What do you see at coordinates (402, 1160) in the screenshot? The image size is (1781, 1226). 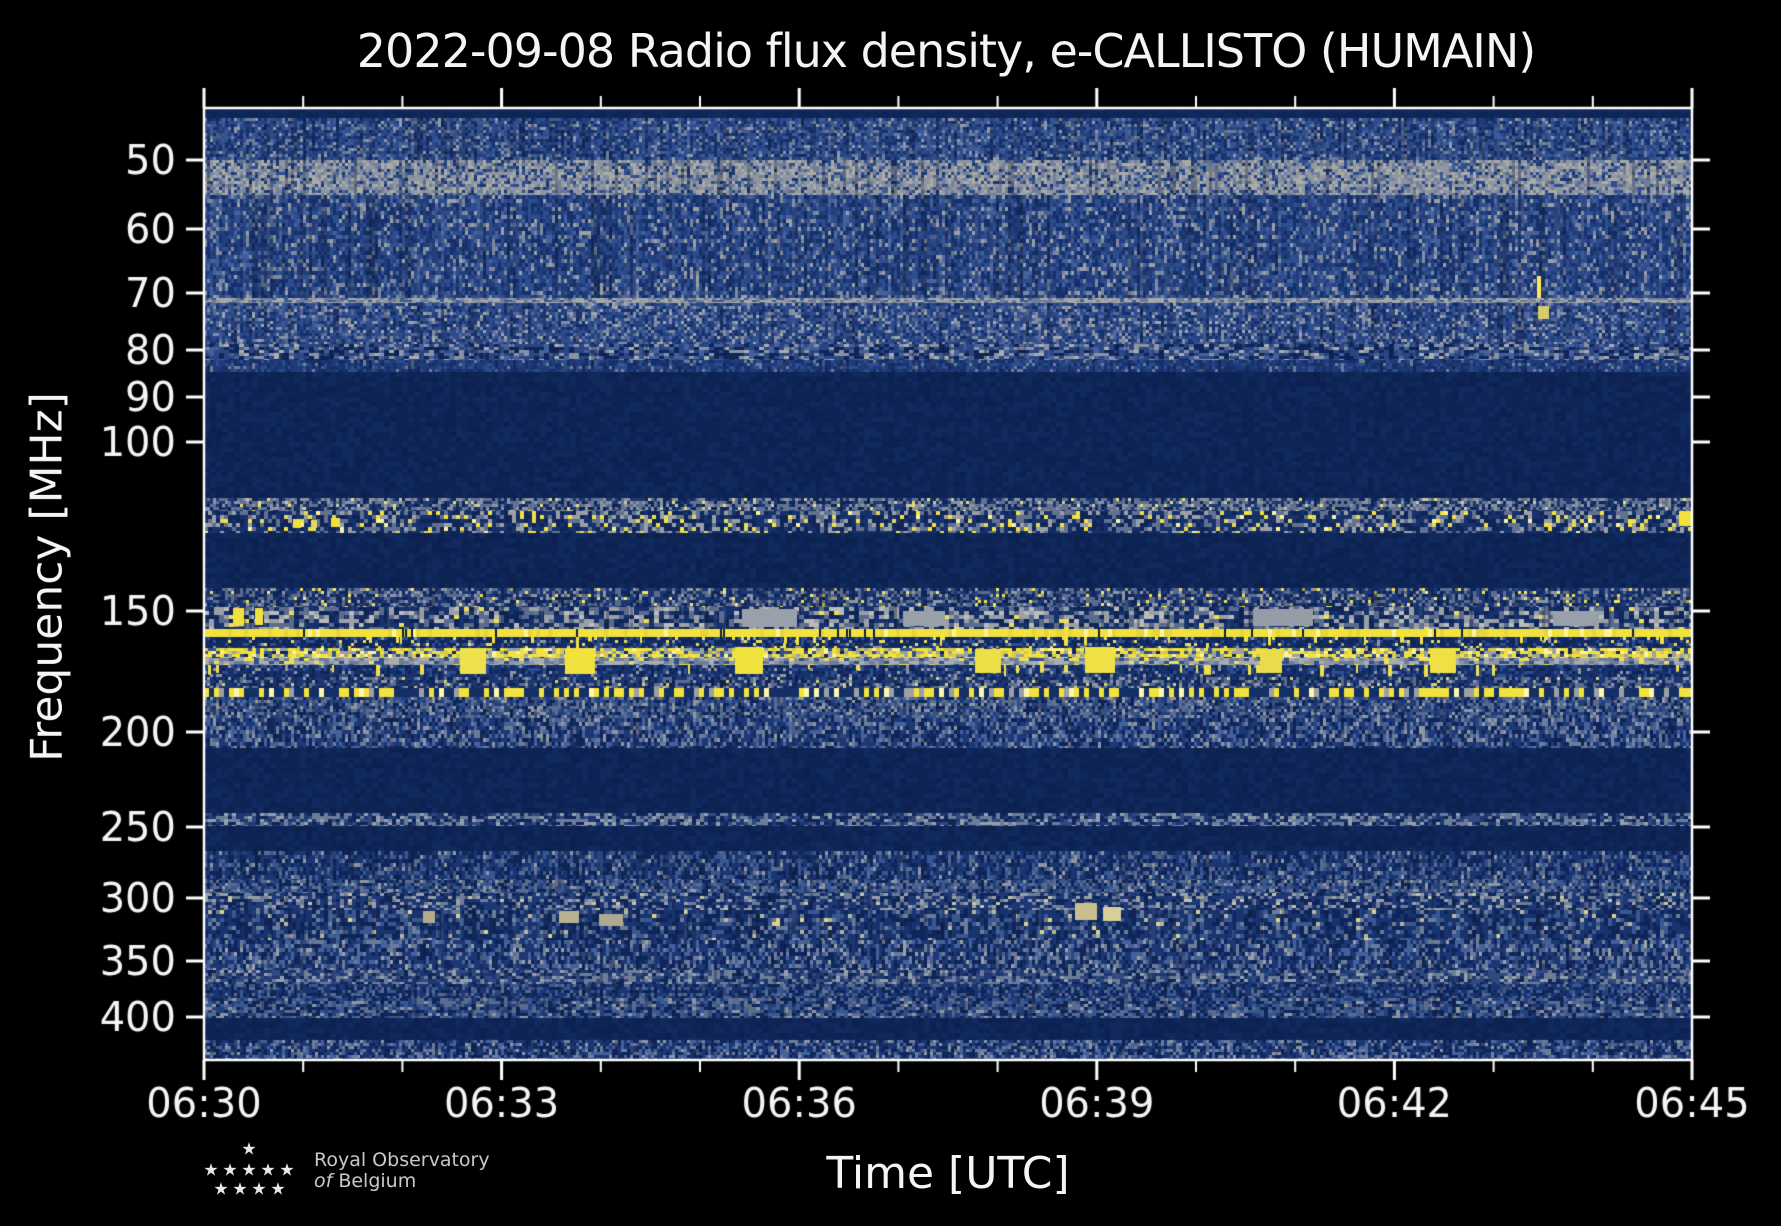 I see `rob-logo-line1: Royal Observatory` at bounding box center [402, 1160].